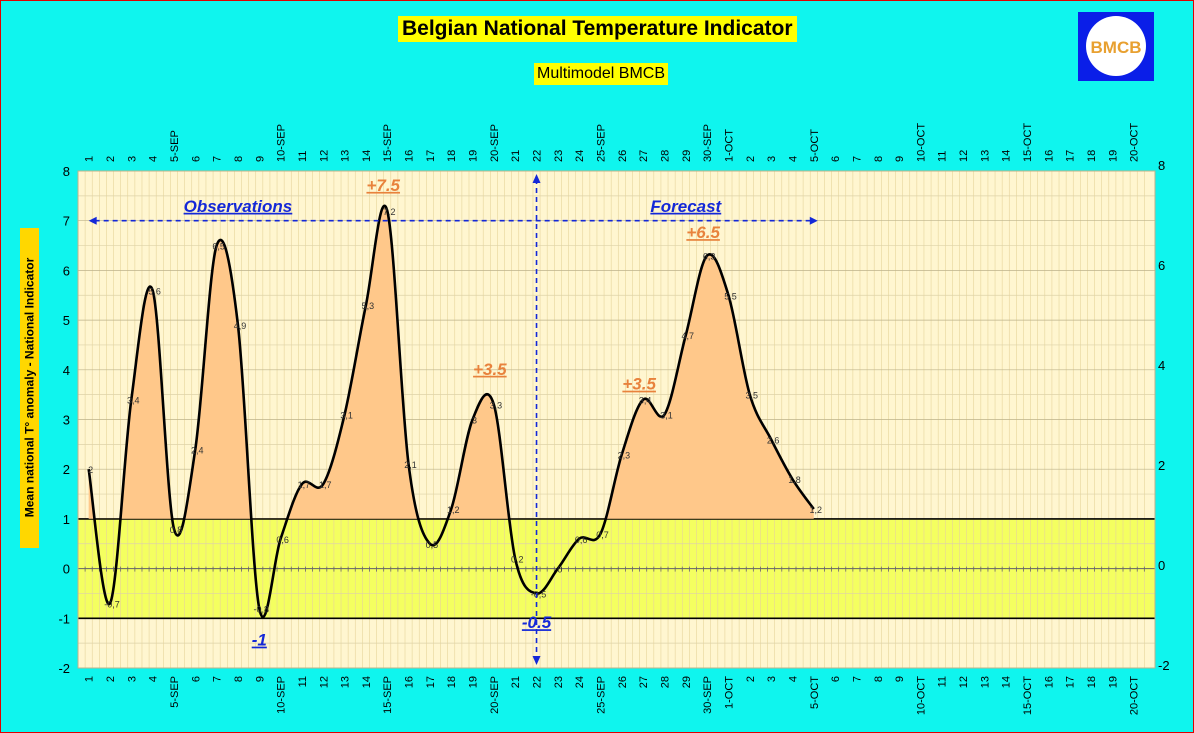  Describe the element at coordinates (686, 206) in the screenshot. I see `forecast-label: Forecast` at that location.